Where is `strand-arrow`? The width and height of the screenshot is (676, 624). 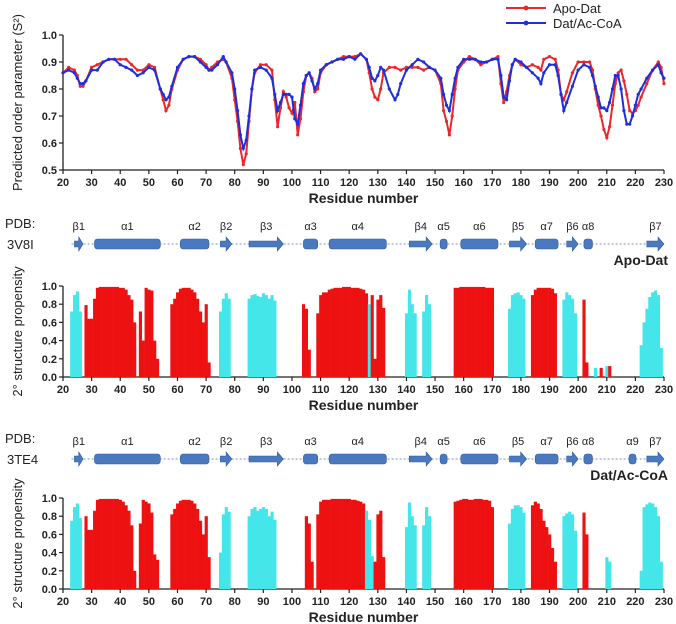
strand-arrow is located at coordinates (572, 244).